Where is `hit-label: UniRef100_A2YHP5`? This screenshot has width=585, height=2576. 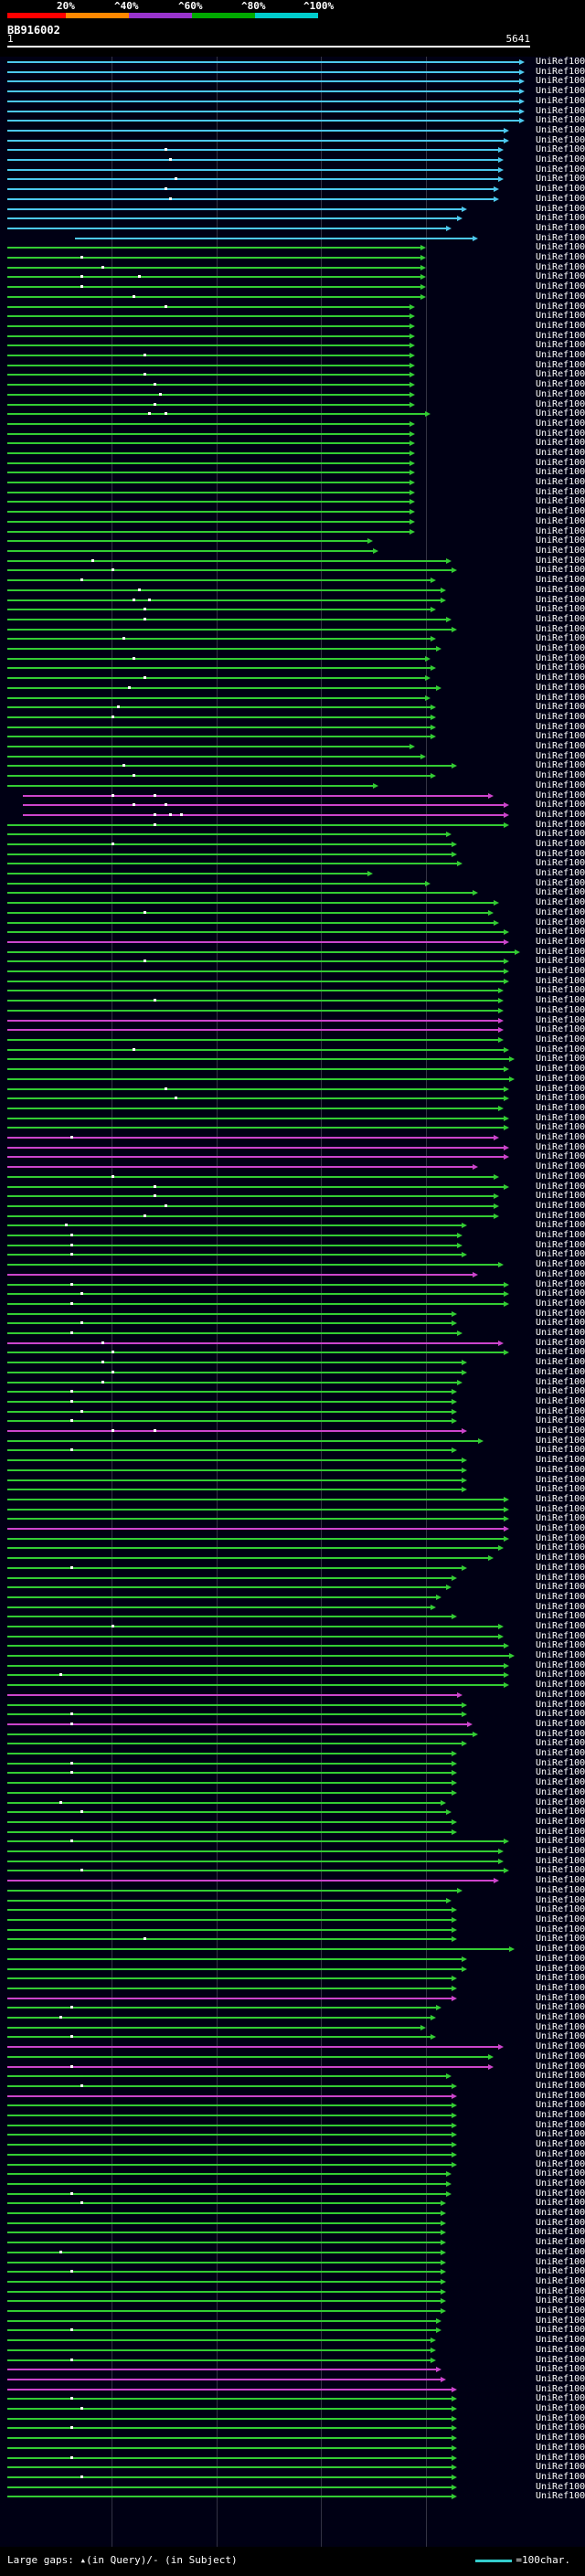 hit-label: UniRef100_A2YHP5 is located at coordinates (561, 531).